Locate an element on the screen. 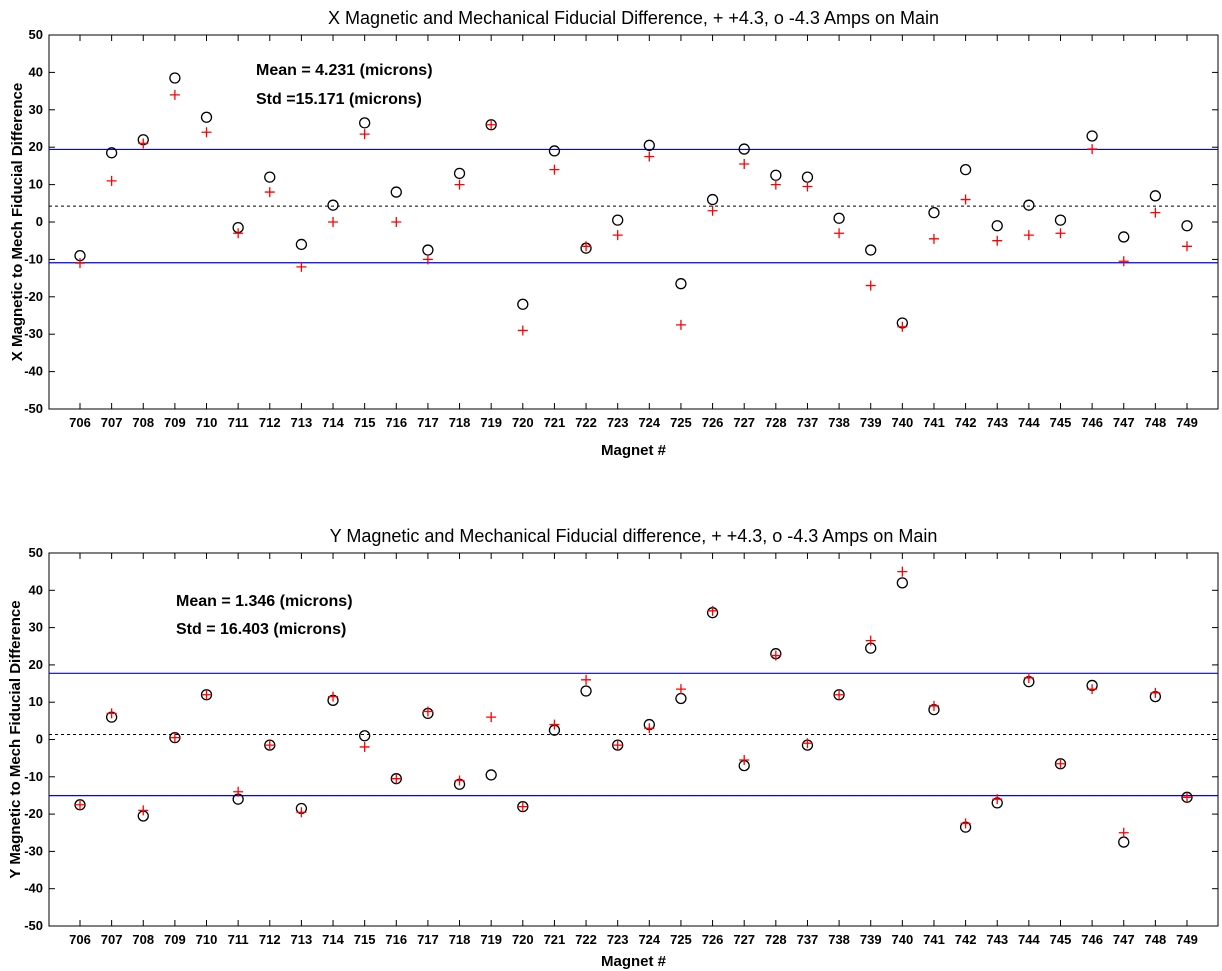 The image size is (1222, 971). y-tick-label: -20 is located at coordinates (33, 296).